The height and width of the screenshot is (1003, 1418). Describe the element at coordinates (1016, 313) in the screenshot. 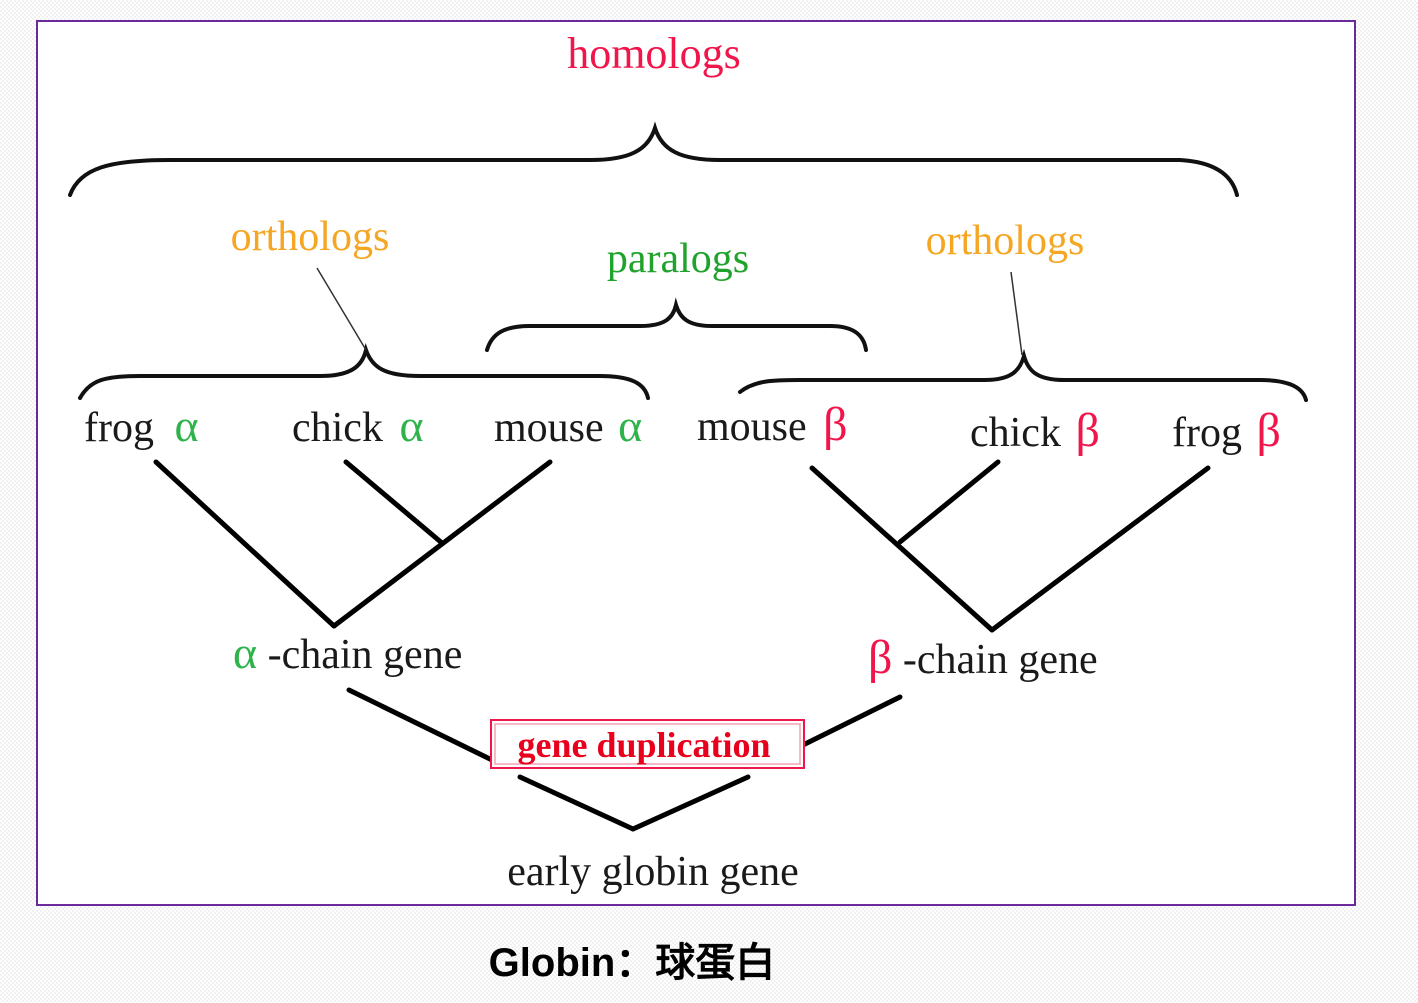

I see `orthologs-right-pointer` at that location.